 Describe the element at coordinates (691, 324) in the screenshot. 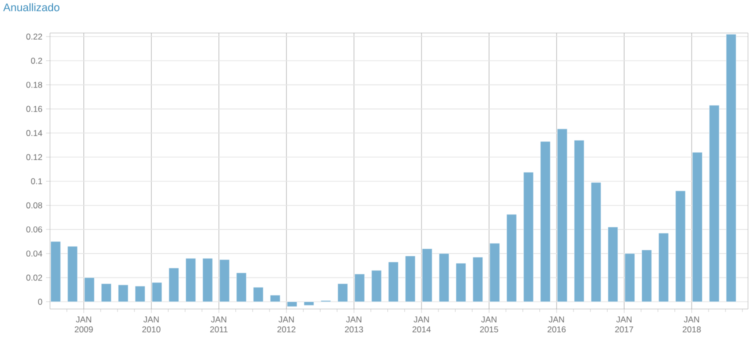

I see `x-tick-label: JAN 2018` at that location.